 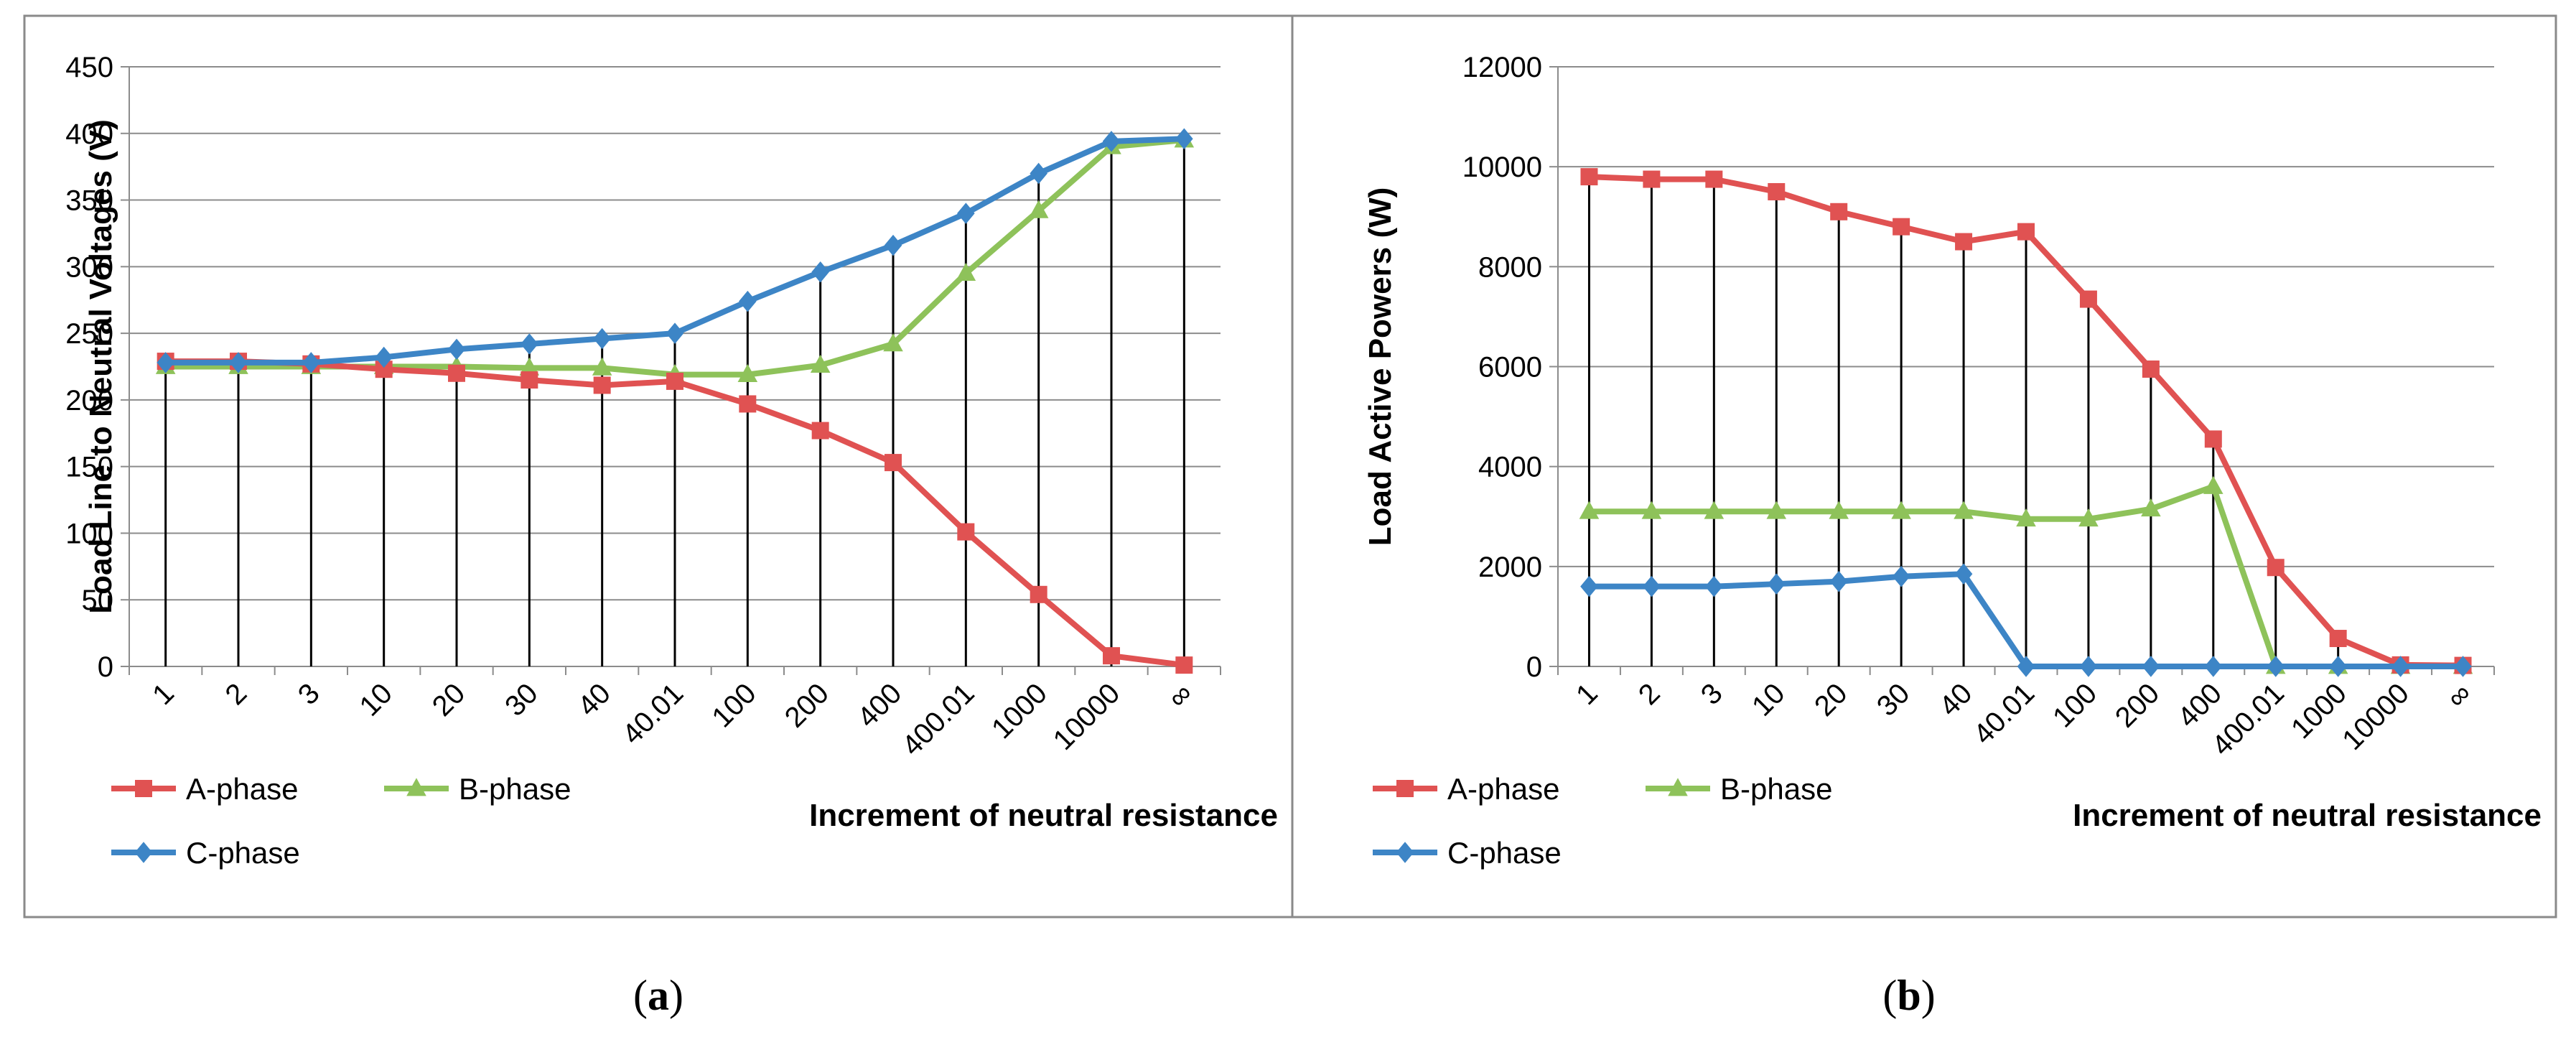 I want to click on x-tick-label-a-10: 400, so click(x=879, y=705).